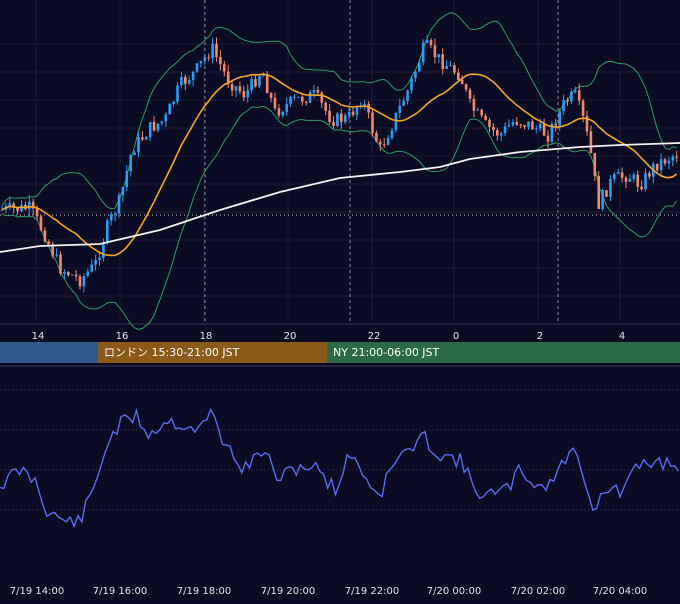 Image resolution: width=680 pixels, height=604 pixels. Describe the element at coordinates (329, 336) in the screenshot. I see `price-axis-ticks: 14 16 18 20 22 0 2 4` at that location.